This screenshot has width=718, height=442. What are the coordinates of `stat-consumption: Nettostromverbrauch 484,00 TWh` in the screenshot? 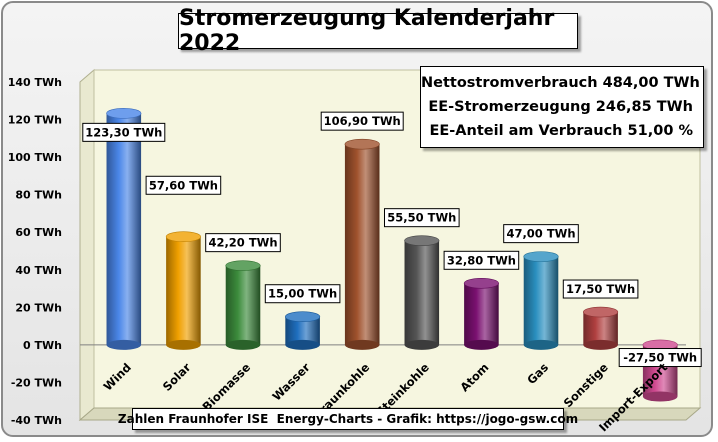 It's located at (560, 83).